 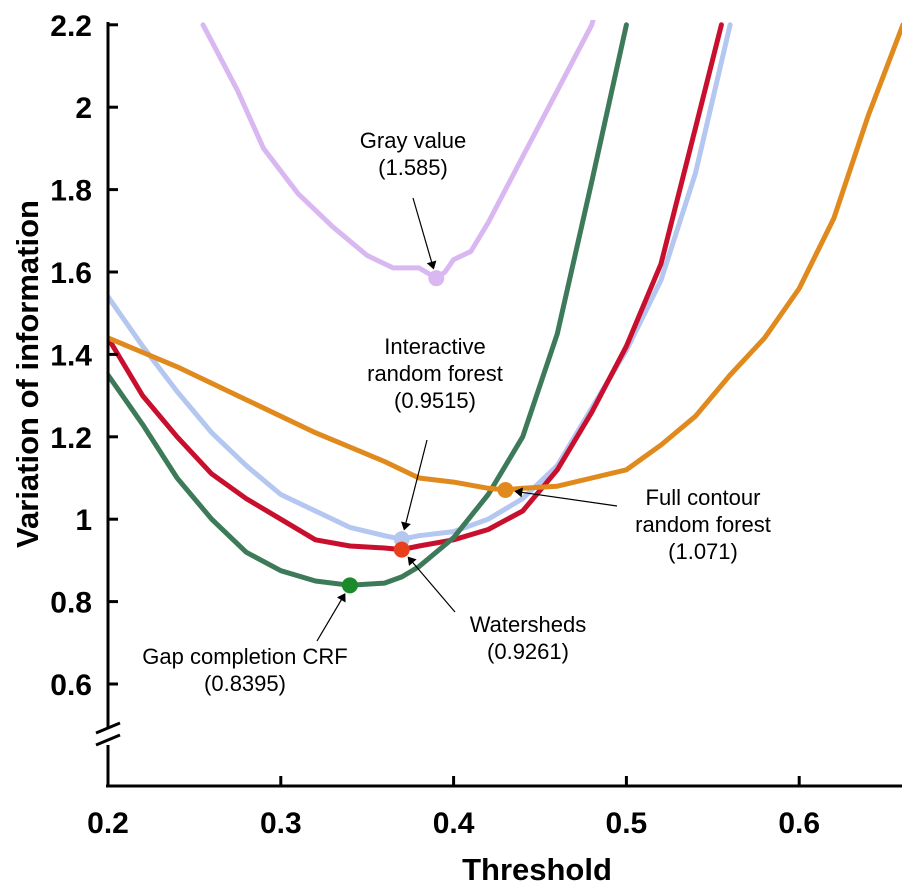 What do you see at coordinates (413, 140) in the screenshot?
I see `annotation-text: Gray value` at bounding box center [413, 140].